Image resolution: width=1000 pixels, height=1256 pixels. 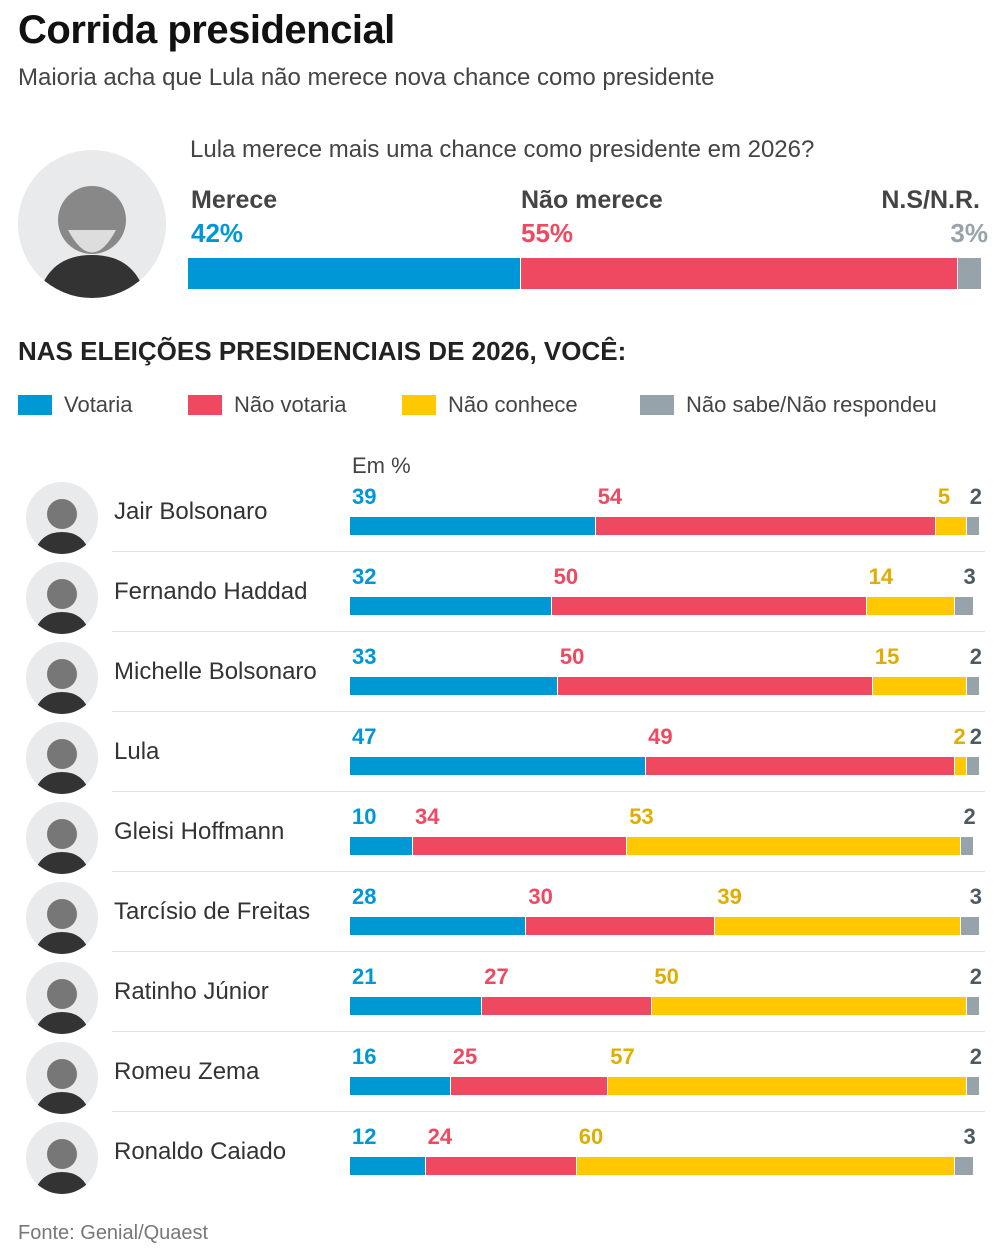 I want to click on candidate-name: Tarcísio de Freitas, so click(x=212, y=911).